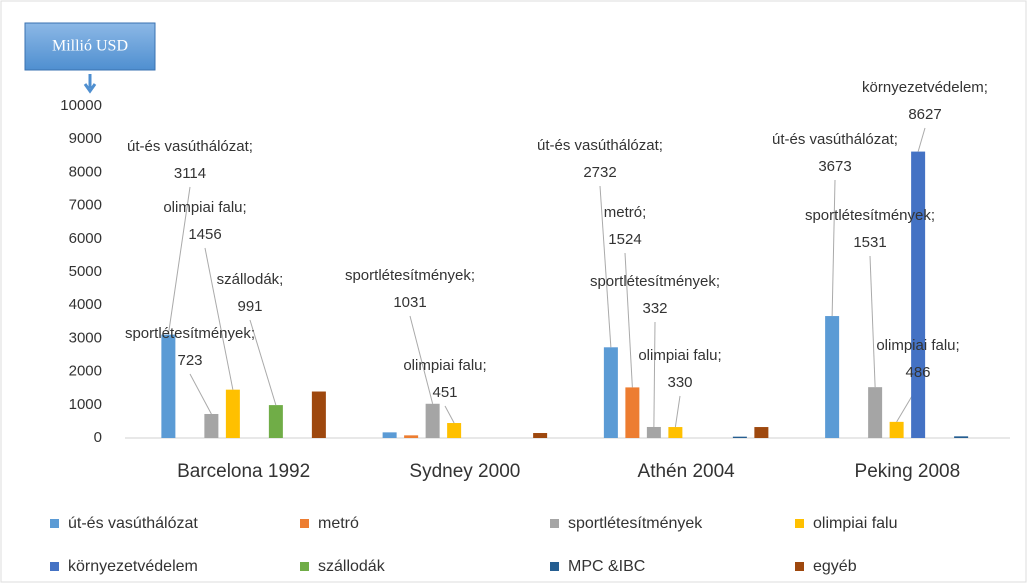  I want to click on x-tick-label: Peking 2008, so click(908, 471).